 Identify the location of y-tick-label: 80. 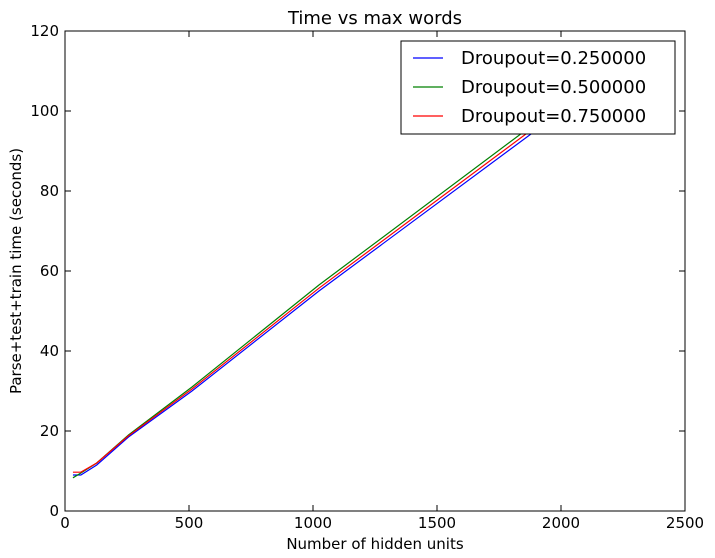
(49, 191).